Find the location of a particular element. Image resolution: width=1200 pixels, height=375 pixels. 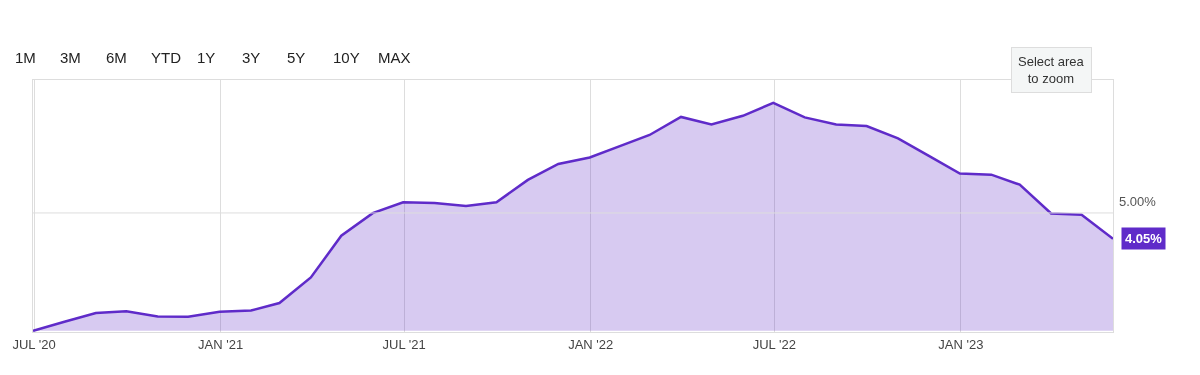

text: 1Y is located at coordinates (206, 57).